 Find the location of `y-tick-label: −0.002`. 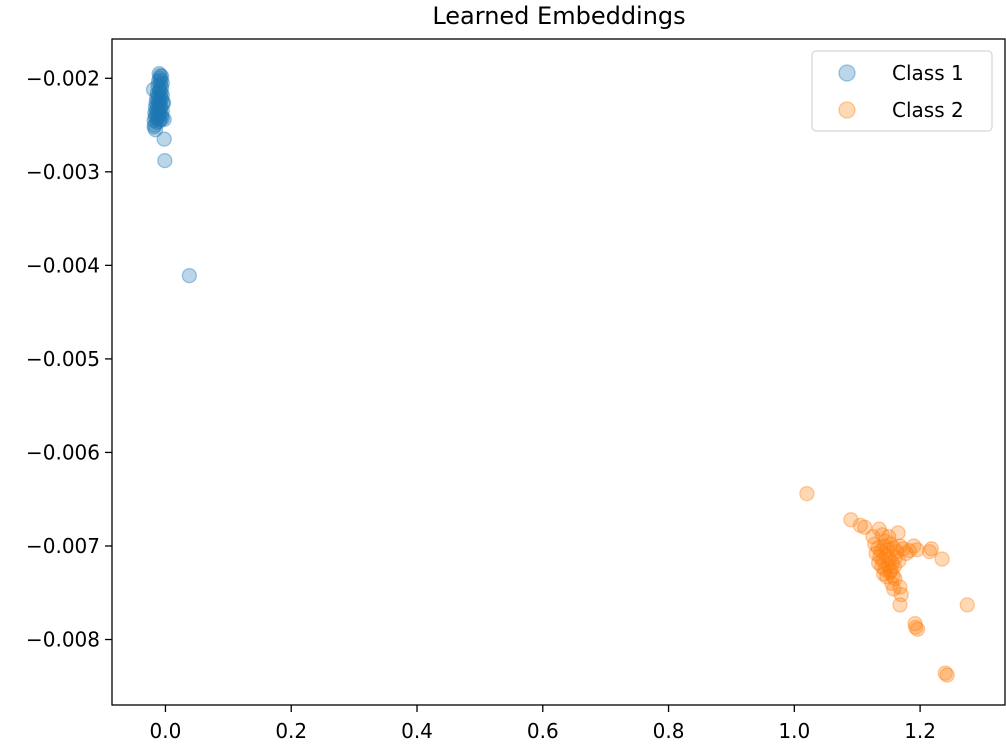

y-tick-label: −0.002 is located at coordinates (63, 78).